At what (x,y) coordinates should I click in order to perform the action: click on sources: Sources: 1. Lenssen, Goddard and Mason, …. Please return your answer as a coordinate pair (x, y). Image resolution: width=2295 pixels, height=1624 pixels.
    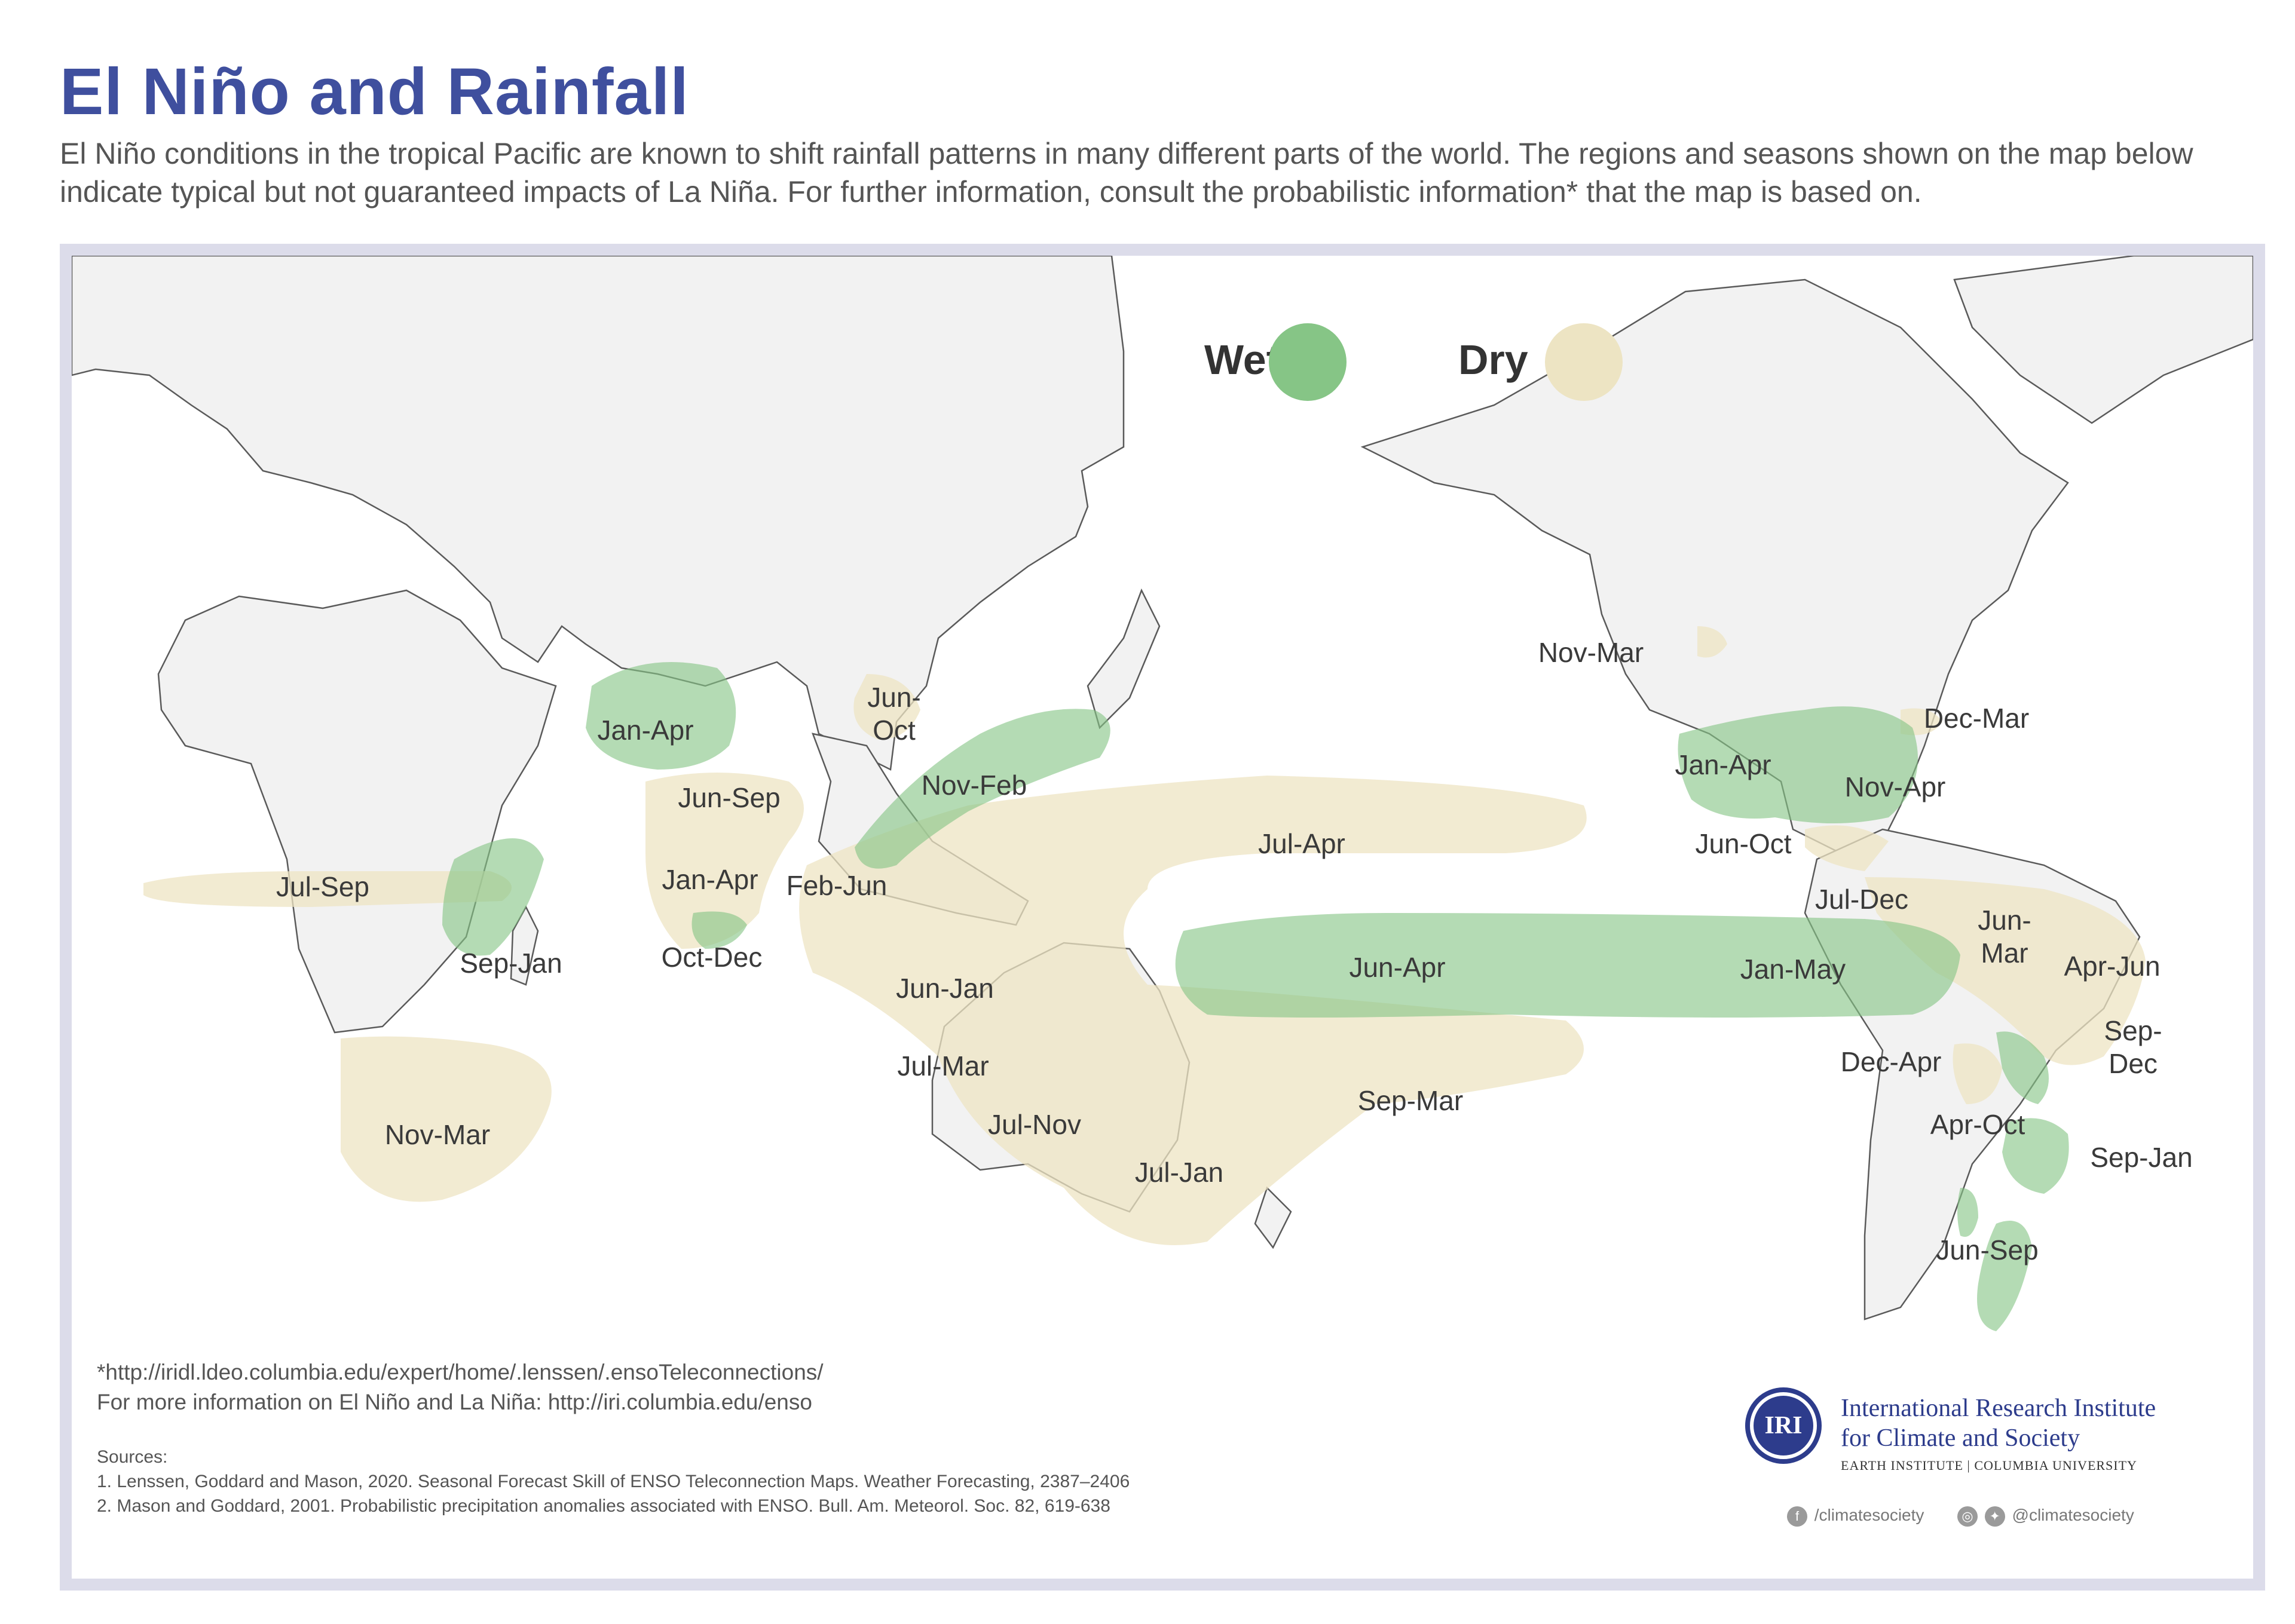
    Looking at the image, I should click on (613, 1481).